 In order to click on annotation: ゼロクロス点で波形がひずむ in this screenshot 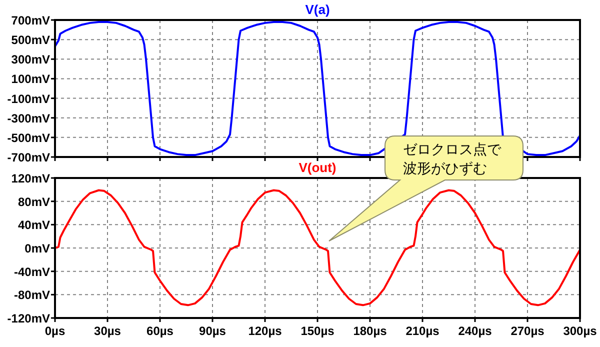, I will do `click(452, 159)`.